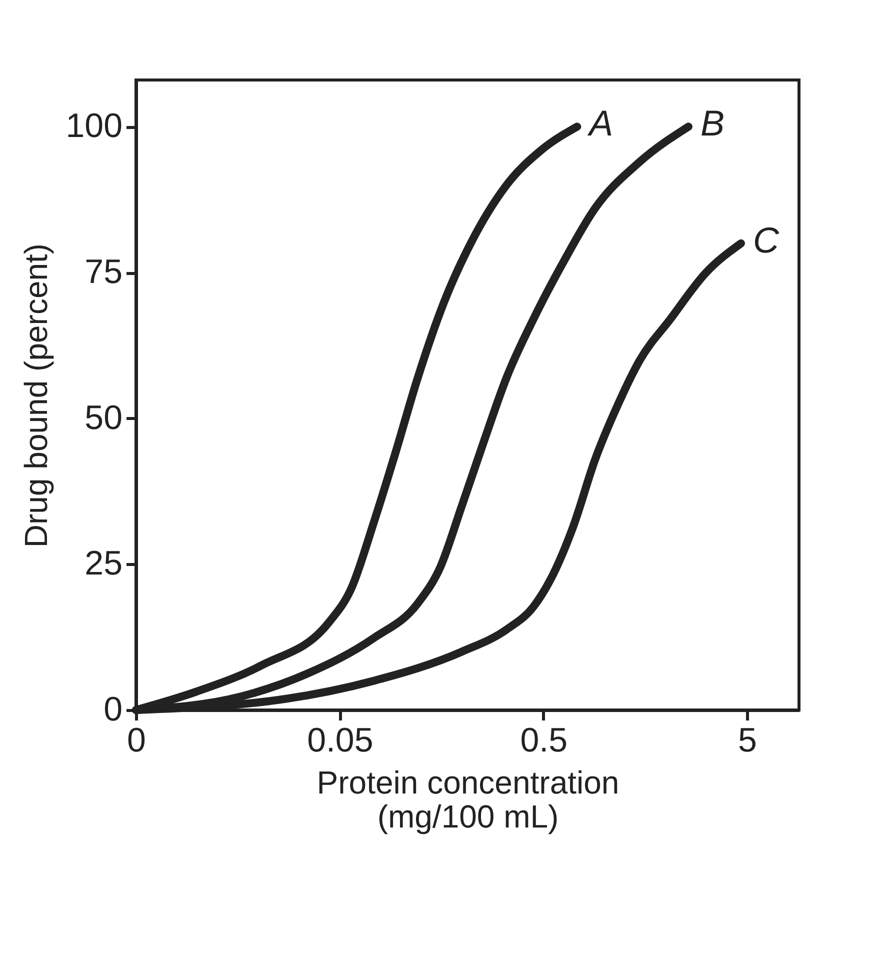 This screenshot has width=895, height=961. Describe the element at coordinates (103, 417) in the screenshot. I see `y-tick-label: 50` at that location.